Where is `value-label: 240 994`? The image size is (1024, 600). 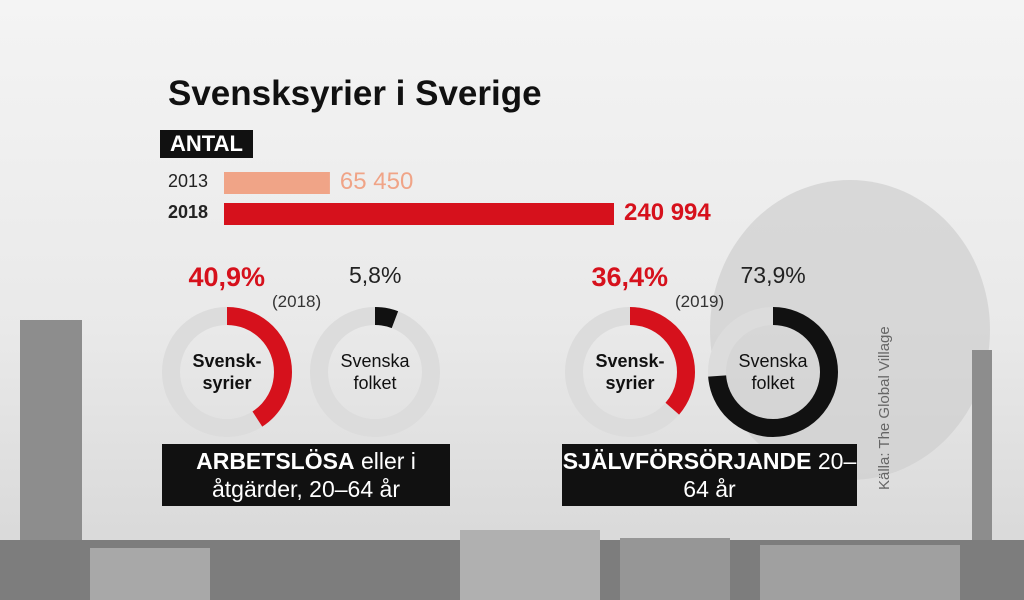
value-label: 240 994 is located at coordinates (667, 212).